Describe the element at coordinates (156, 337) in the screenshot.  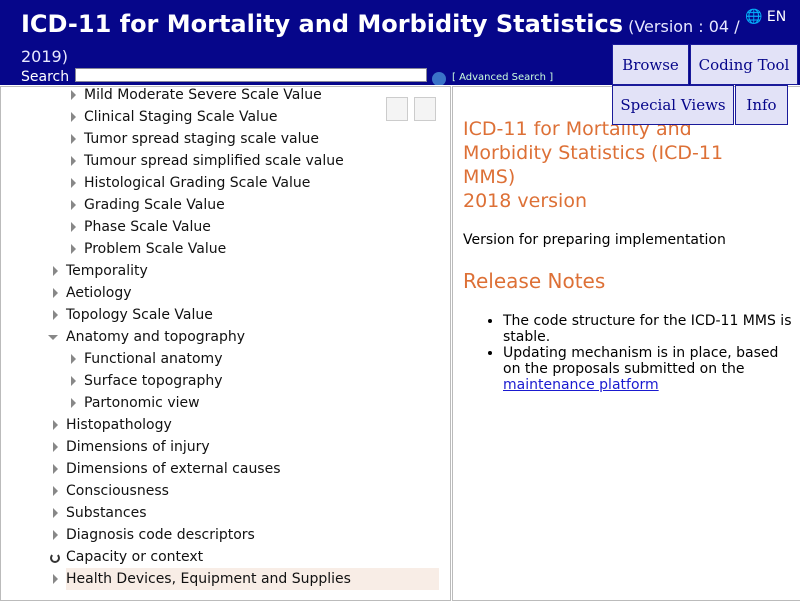
I see `tree-item: Anatomy and topography` at that location.